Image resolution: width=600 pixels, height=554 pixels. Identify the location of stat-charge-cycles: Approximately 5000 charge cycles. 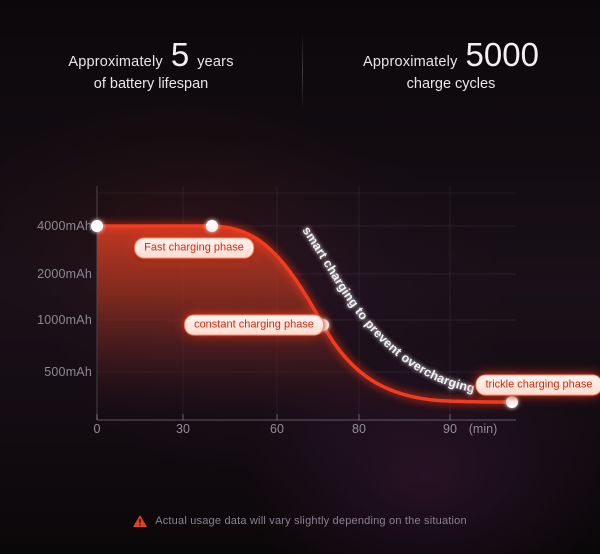
(451, 65).